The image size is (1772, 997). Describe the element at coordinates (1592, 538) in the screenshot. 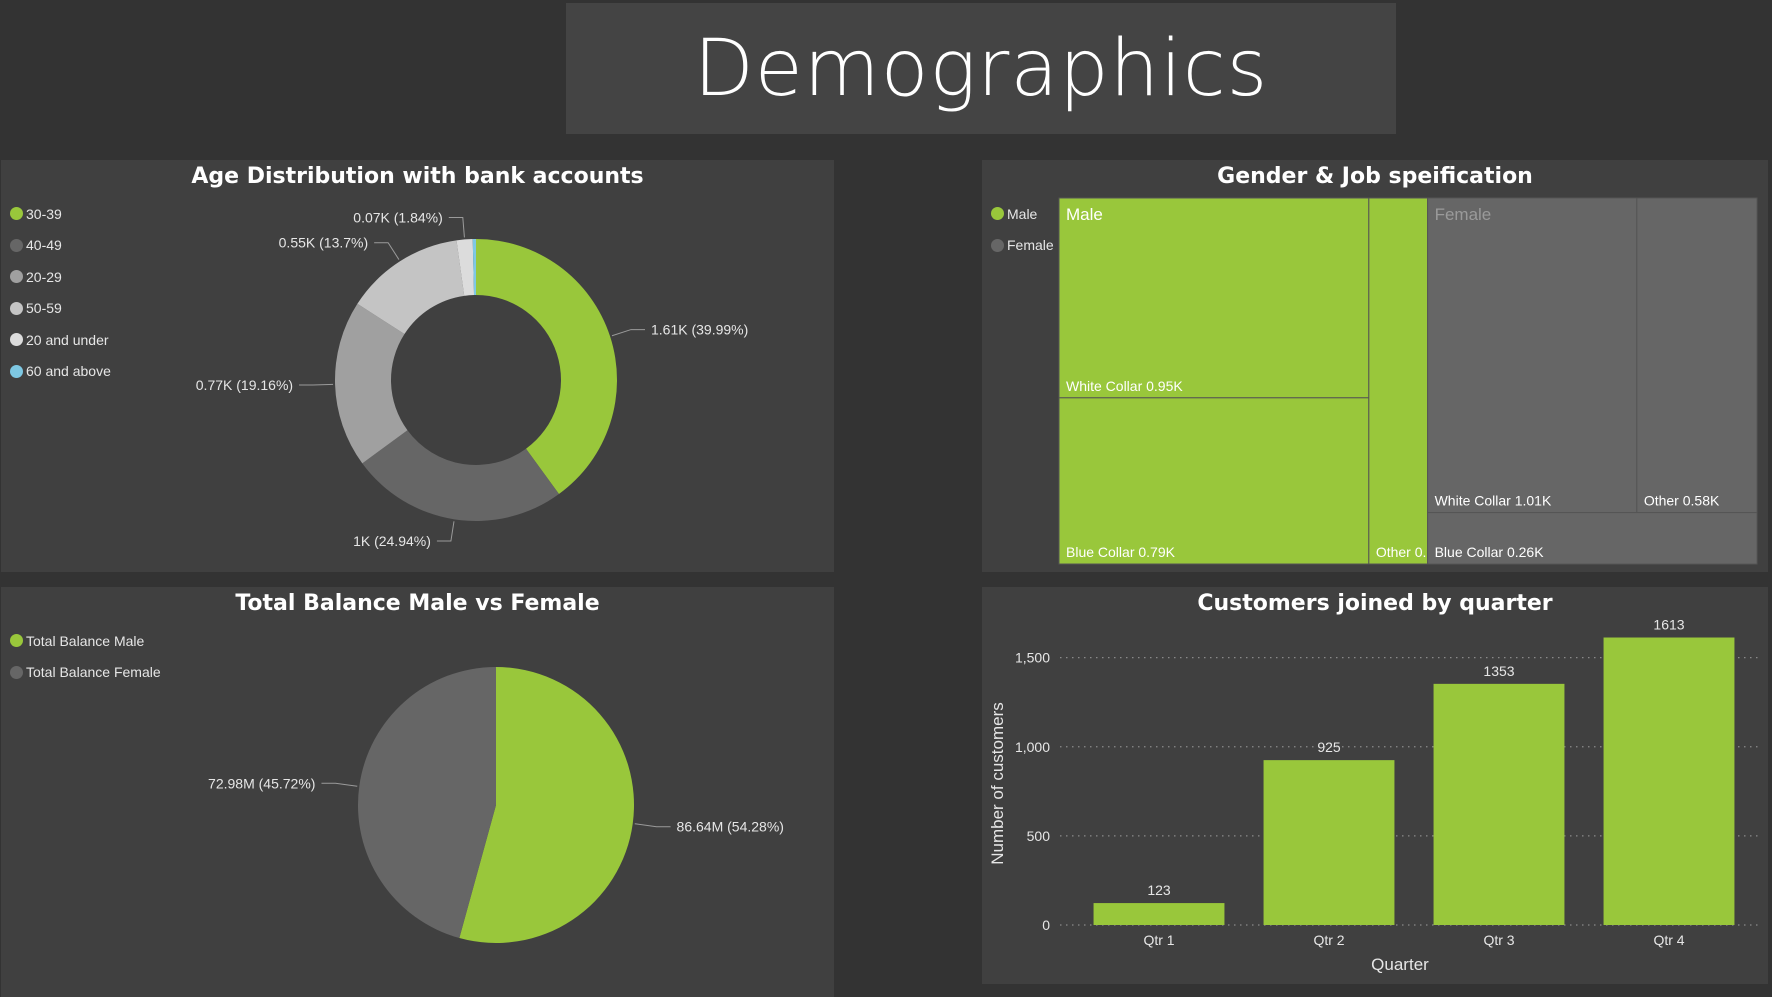

I see `treemap-cell-female-blue-collar` at that location.